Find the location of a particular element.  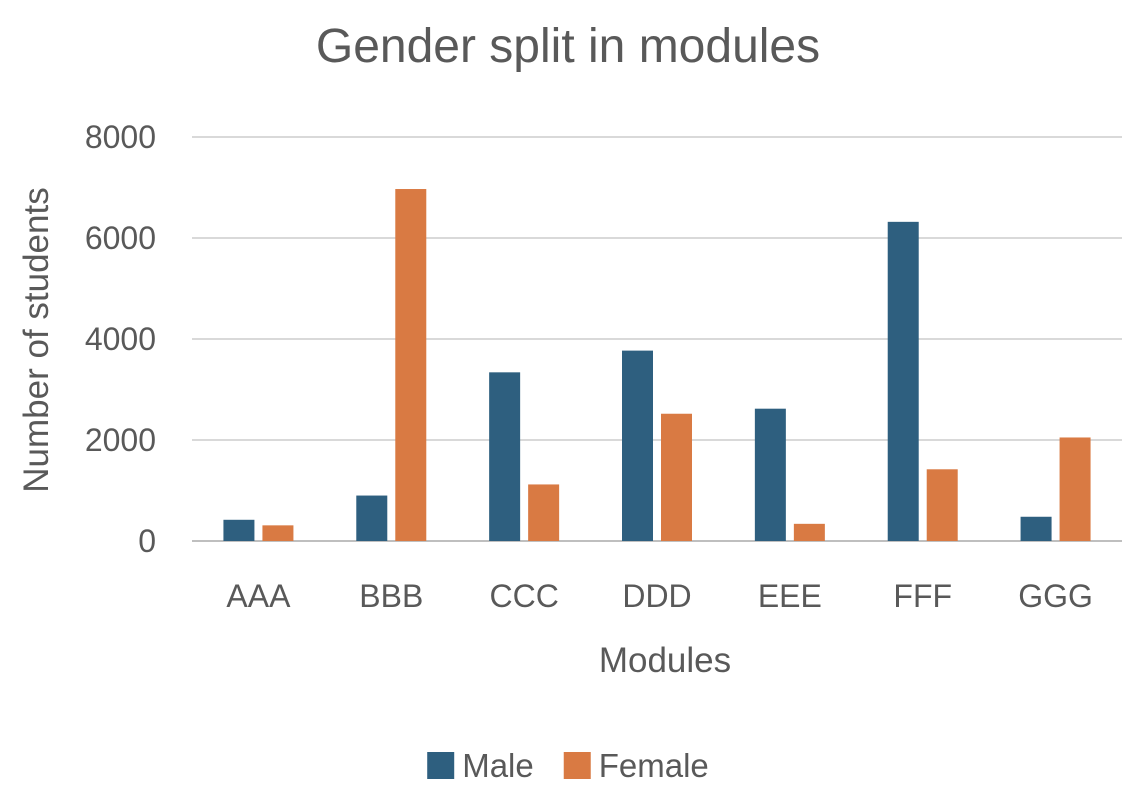

y-tick-label: 8000 is located at coordinates (120, 137).